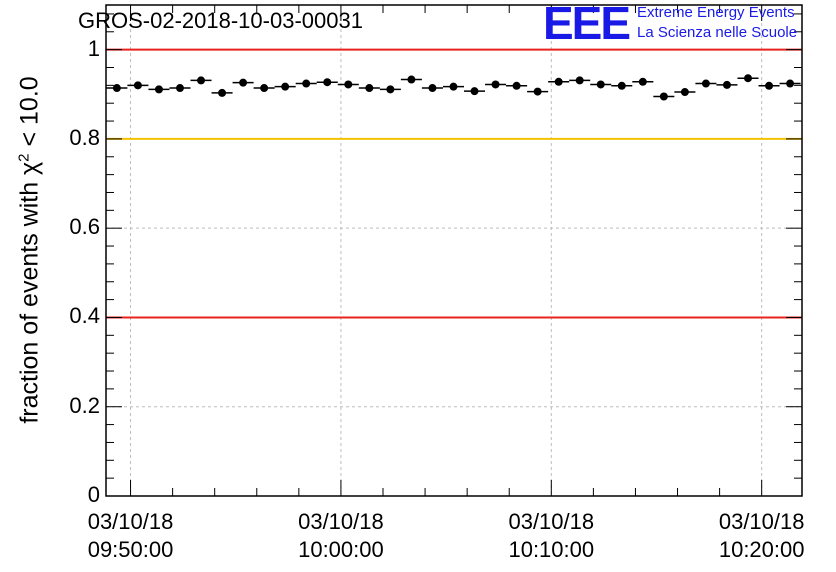 The image size is (836, 572). I want to click on y-tick-label: 0.4, so click(84, 316).